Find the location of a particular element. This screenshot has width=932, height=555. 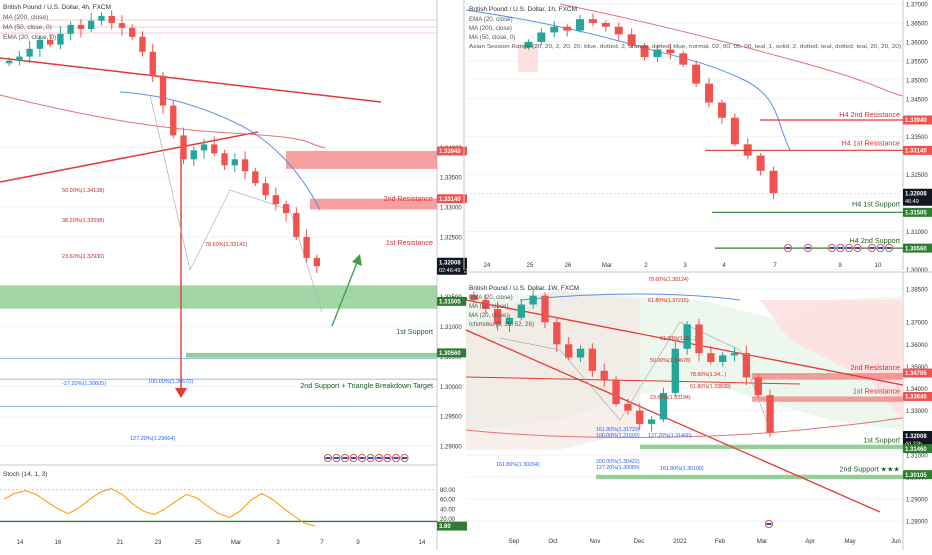

fib-label: 61.80%(1.33839) is located at coordinates (710, 387).